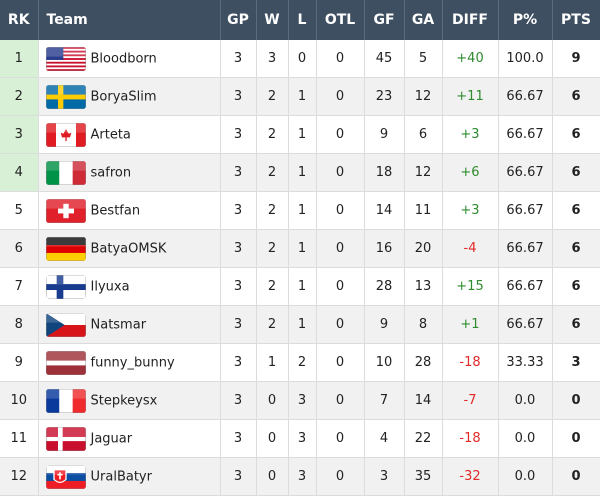 Image resolution: width=600 pixels, height=497 pixels. I want to click on team-name: Ilyuxa, so click(110, 286).